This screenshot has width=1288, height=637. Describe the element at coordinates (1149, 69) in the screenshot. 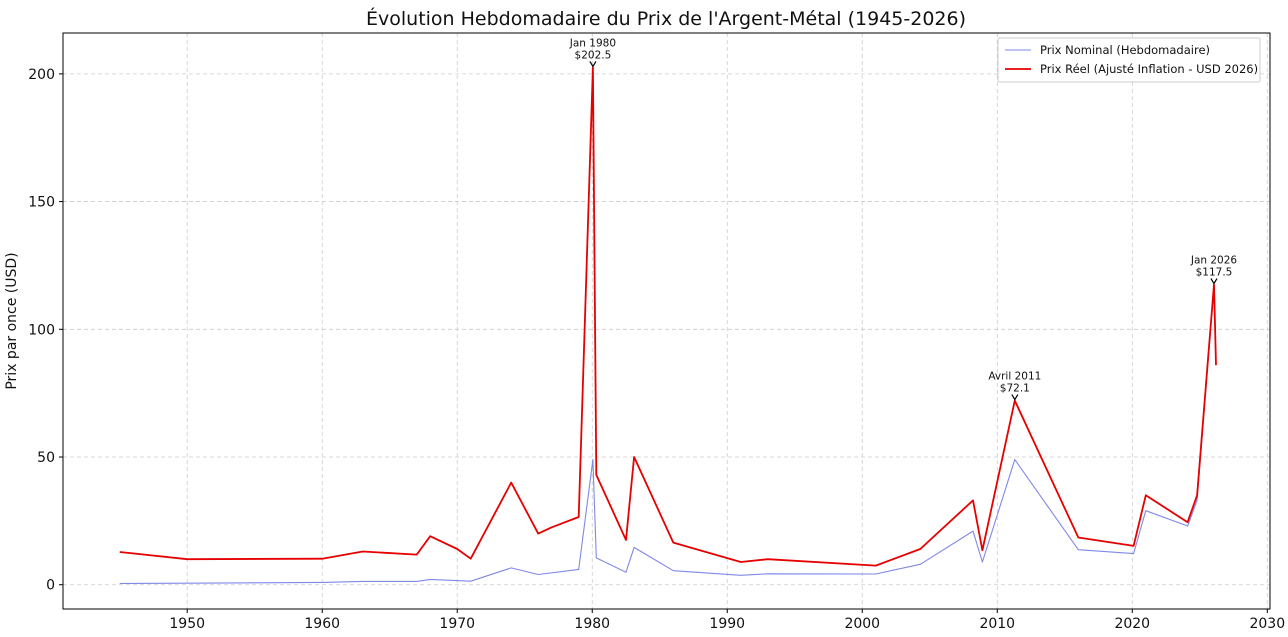

I see `legend-label-real: Prix Réel (Ajusté Inflation - USD 2026)` at that location.